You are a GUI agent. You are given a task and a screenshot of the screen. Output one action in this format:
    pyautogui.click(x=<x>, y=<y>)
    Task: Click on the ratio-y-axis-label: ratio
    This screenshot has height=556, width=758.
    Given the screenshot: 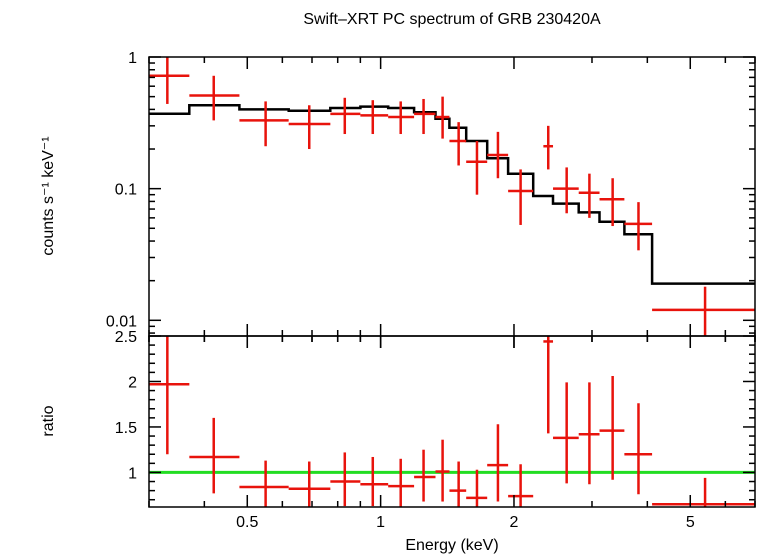 What is the action you would take?
    pyautogui.click(x=48, y=420)
    